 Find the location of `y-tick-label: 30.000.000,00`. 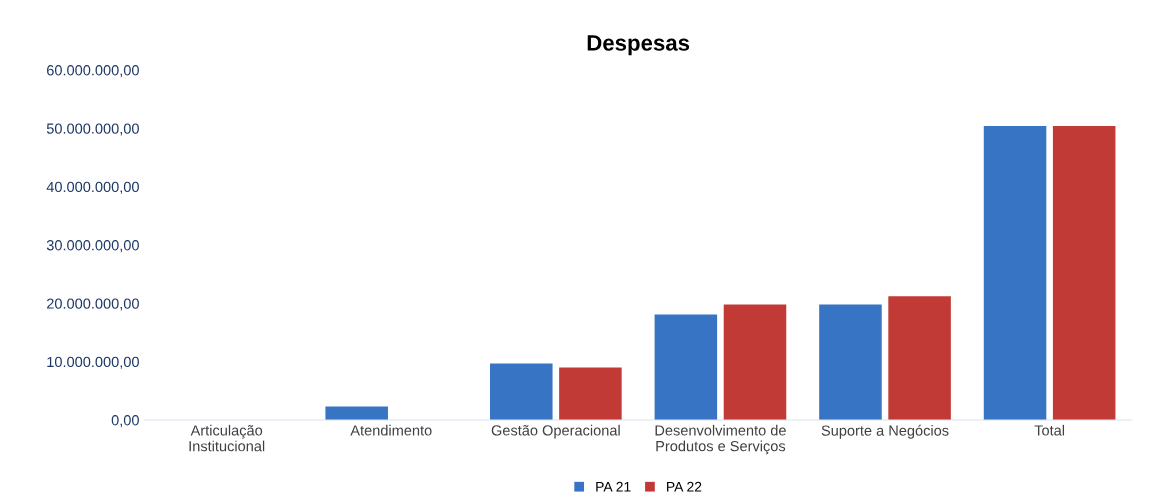

y-tick-label: 30.000.000,00 is located at coordinates (92, 246).